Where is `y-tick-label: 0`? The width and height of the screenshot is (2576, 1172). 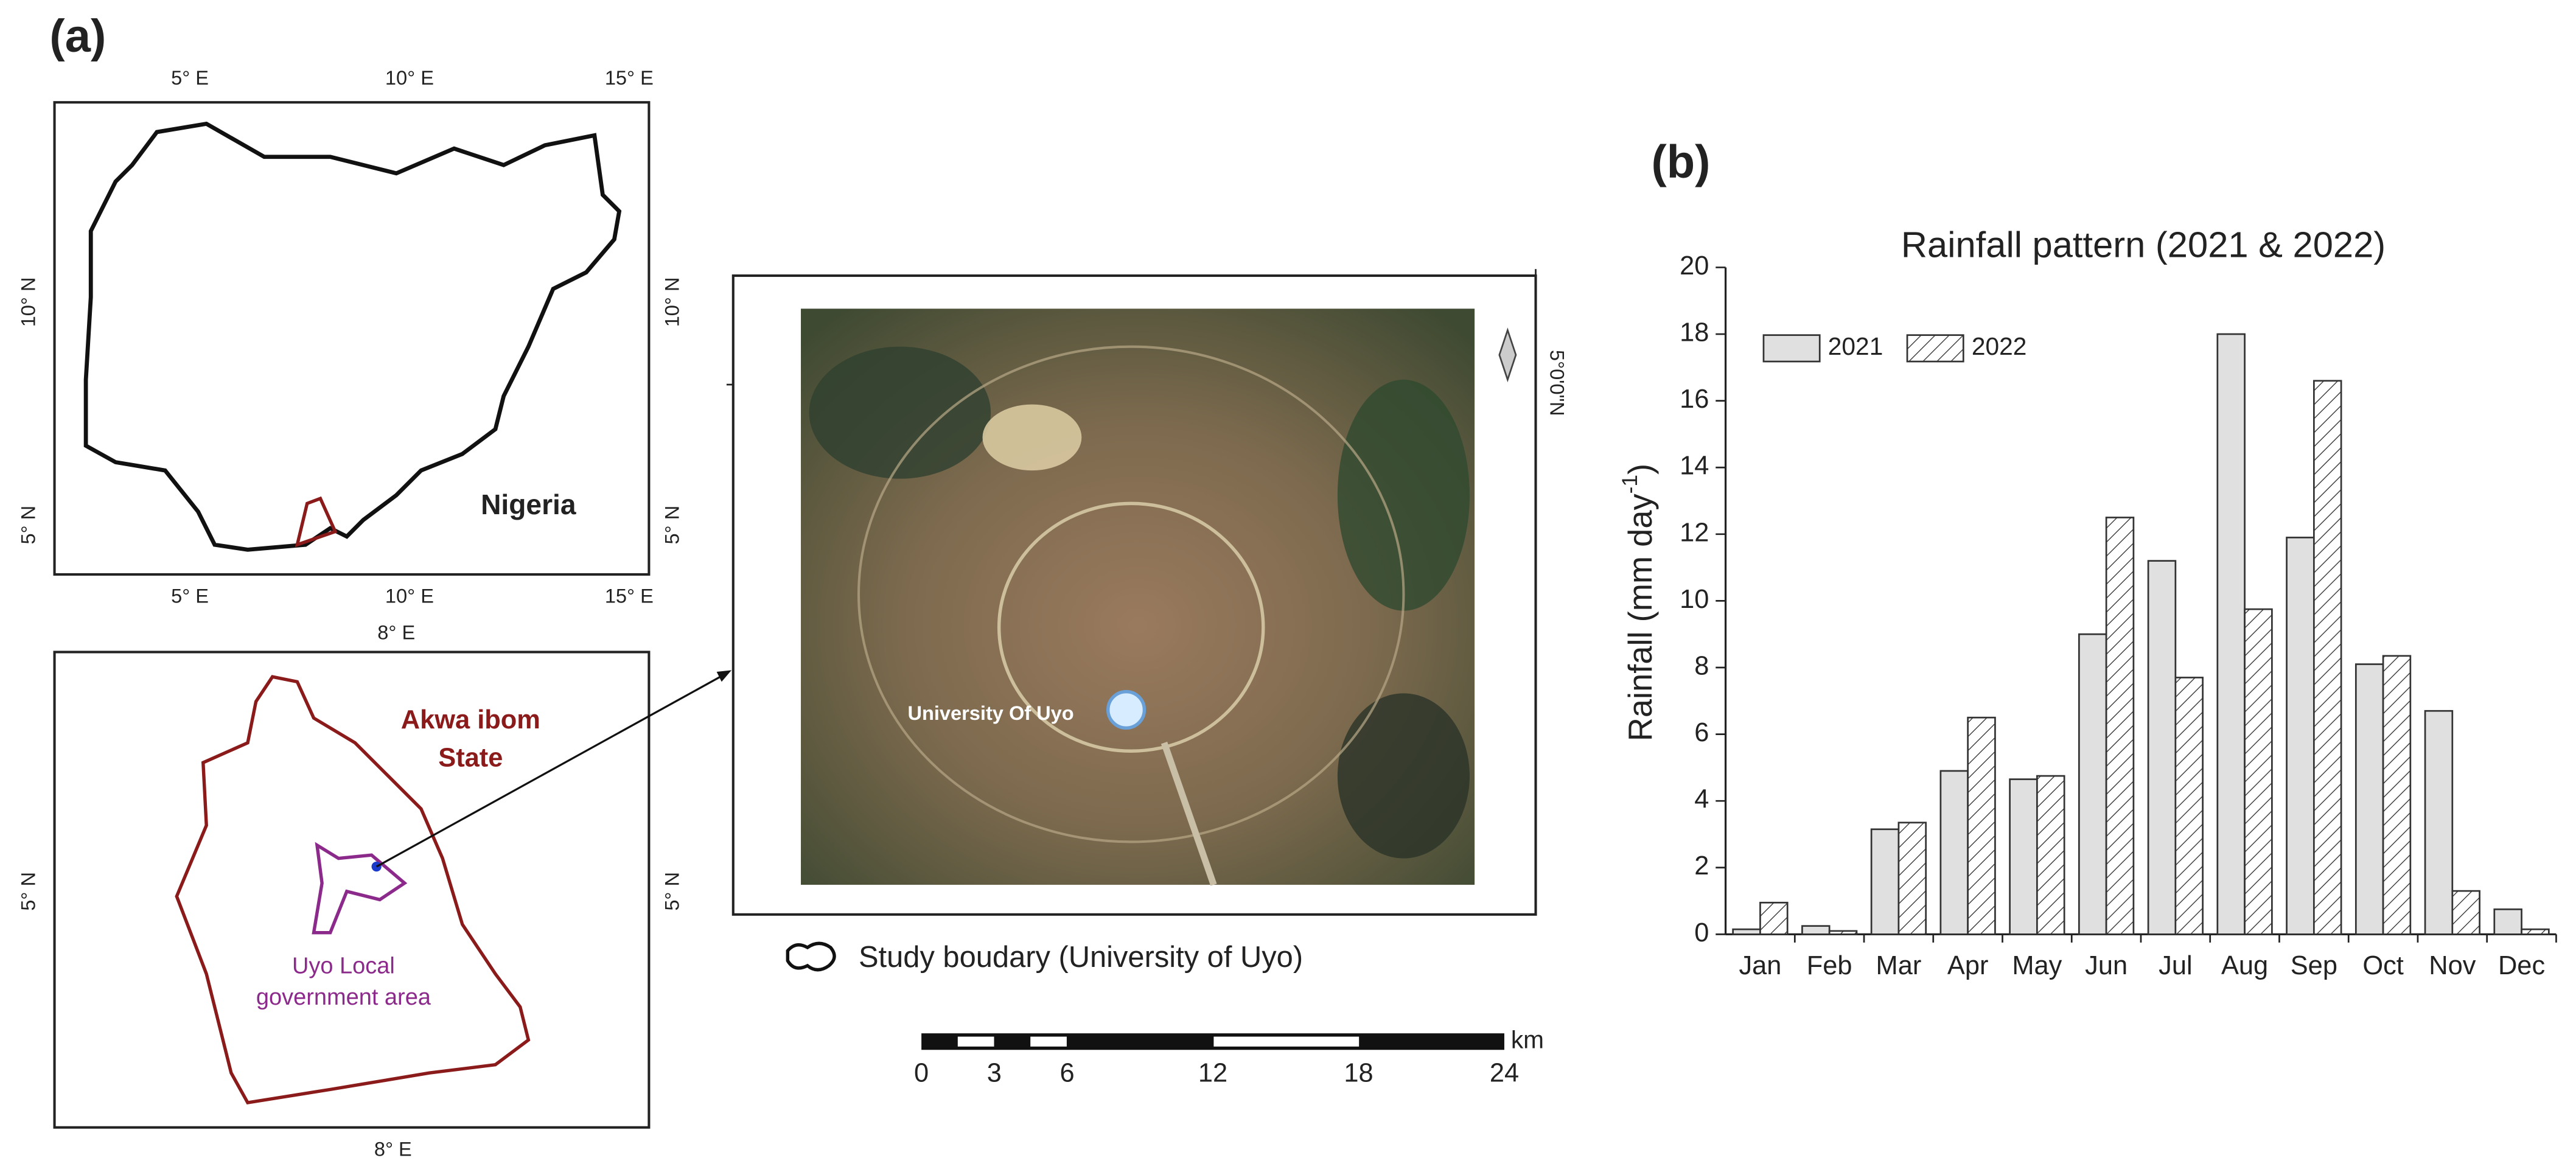 y-tick-label: 0 is located at coordinates (1702, 932).